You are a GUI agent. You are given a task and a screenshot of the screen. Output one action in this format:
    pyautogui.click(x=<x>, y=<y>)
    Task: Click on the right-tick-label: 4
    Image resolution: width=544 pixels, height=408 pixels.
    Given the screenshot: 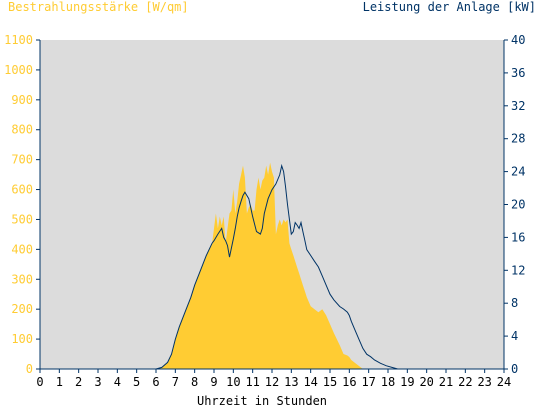 What is the action you would take?
    pyautogui.click(x=514, y=336)
    